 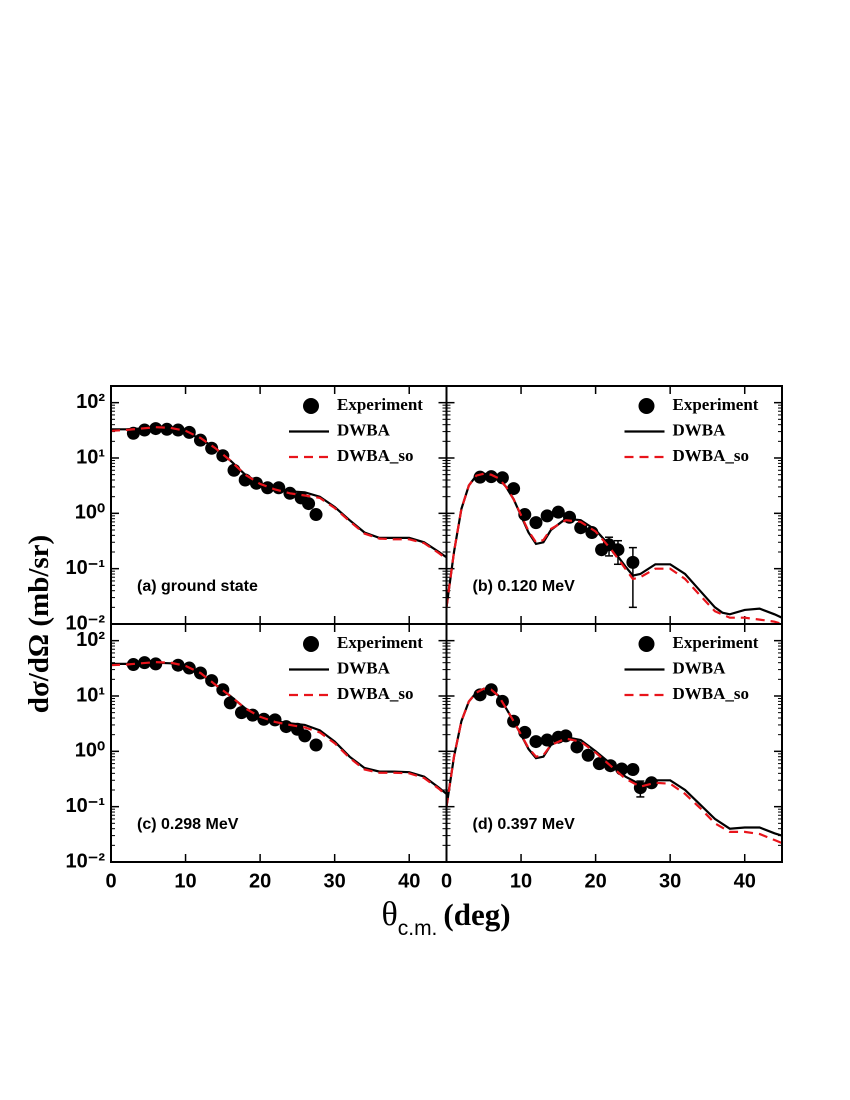 What do you see at coordinates (524, 586) in the screenshot?
I see `panel-annotation: (b) 0.120 MeV` at bounding box center [524, 586].